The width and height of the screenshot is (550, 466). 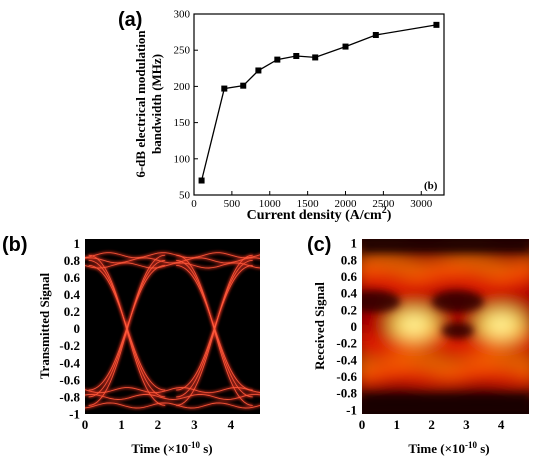 What do you see at coordinates (466, 424) in the screenshot?
I see `chart-c-x-tick-label: 3` at bounding box center [466, 424].